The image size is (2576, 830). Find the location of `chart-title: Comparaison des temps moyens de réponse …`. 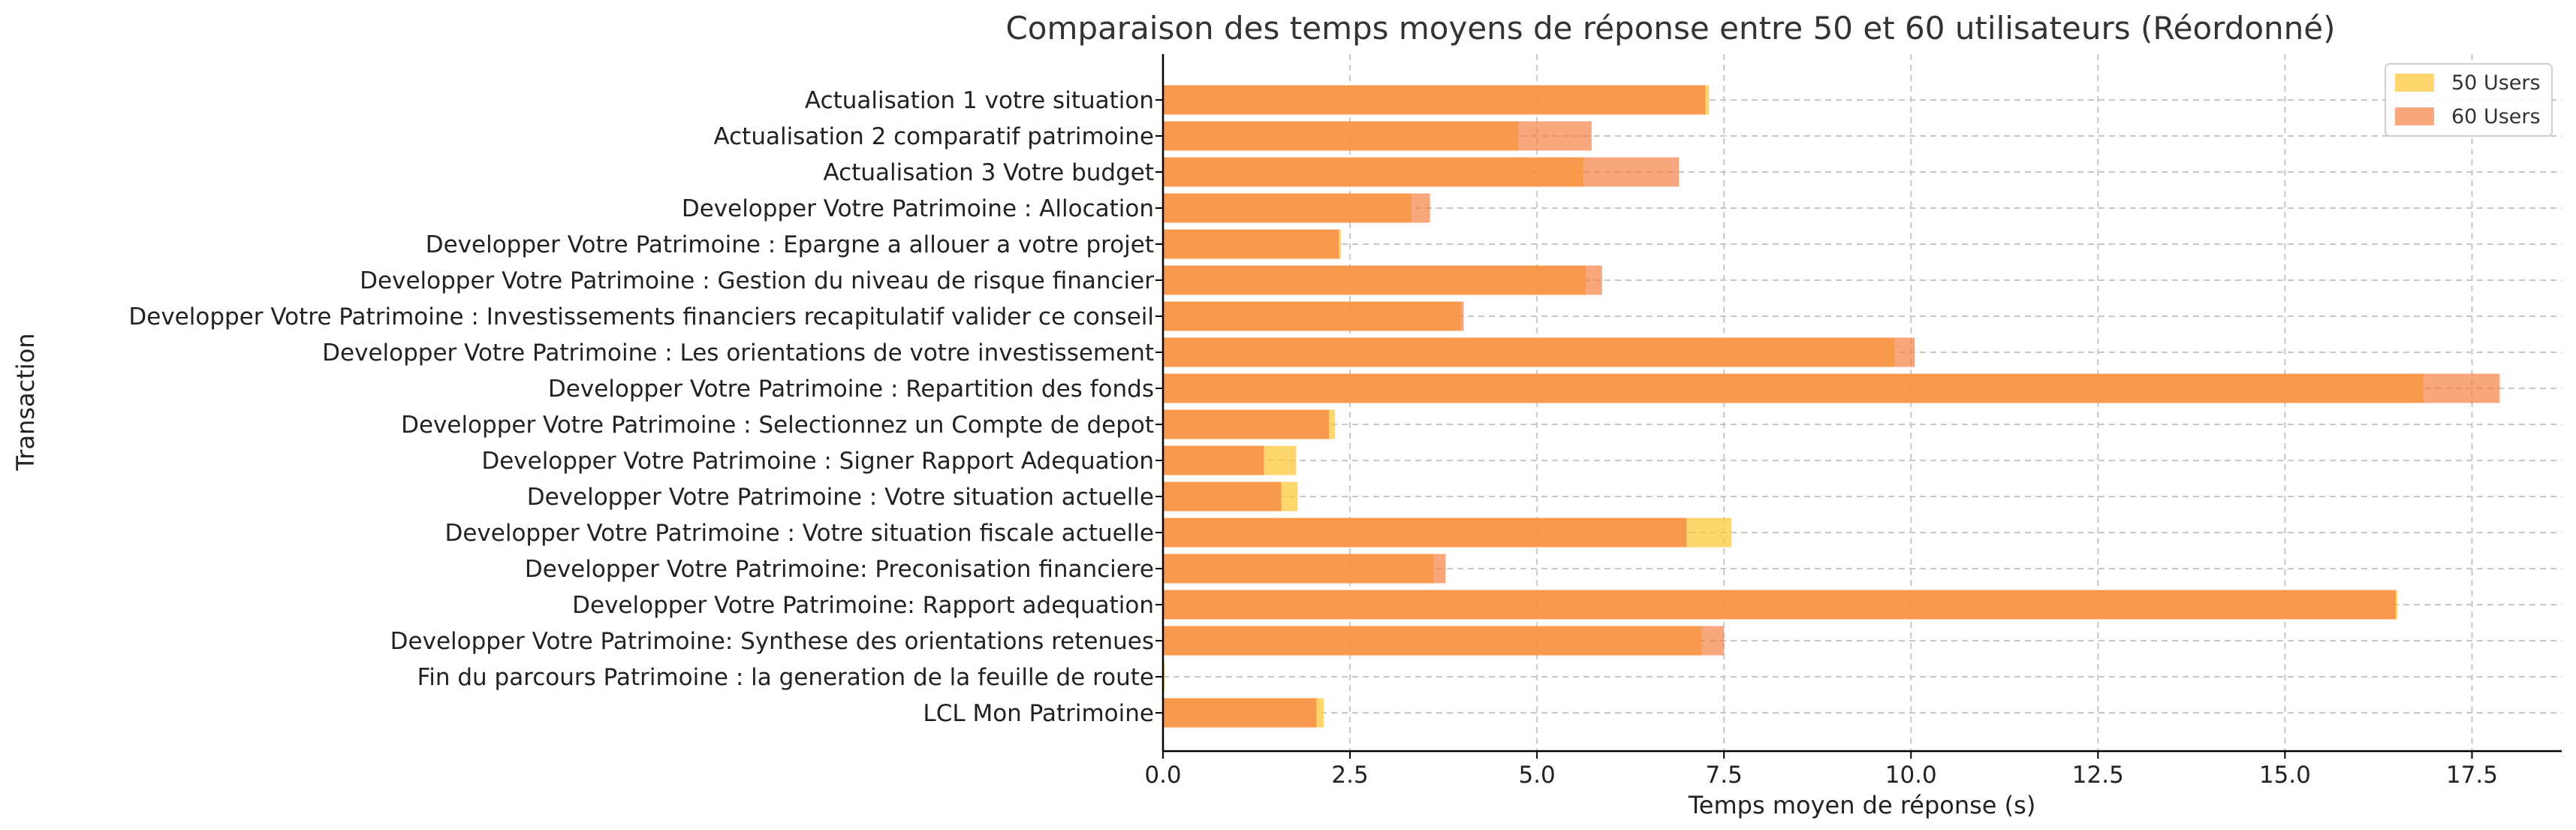

chart-title: Comparaison des temps moyens de réponse … is located at coordinates (1670, 28).